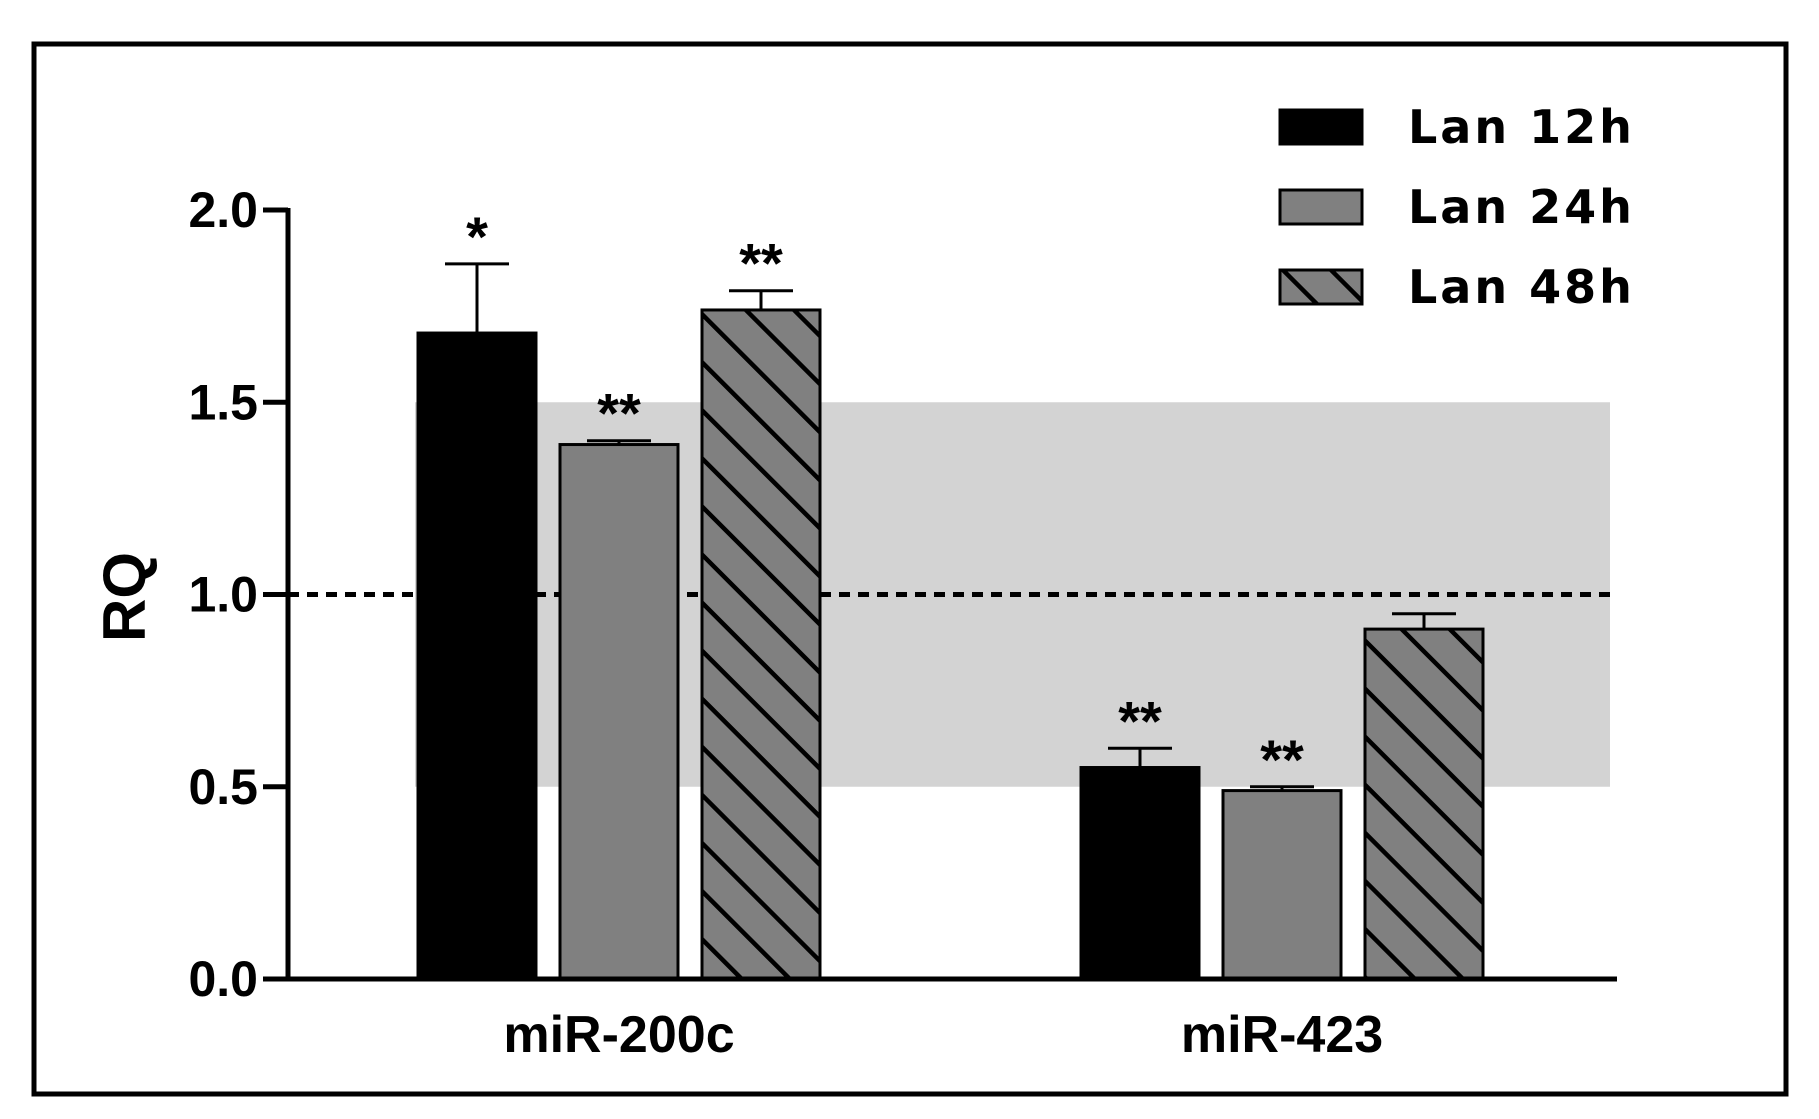 This screenshot has width=1819, height=1119. I want to click on legend-label: Lan 24h, so click(1521, 207).